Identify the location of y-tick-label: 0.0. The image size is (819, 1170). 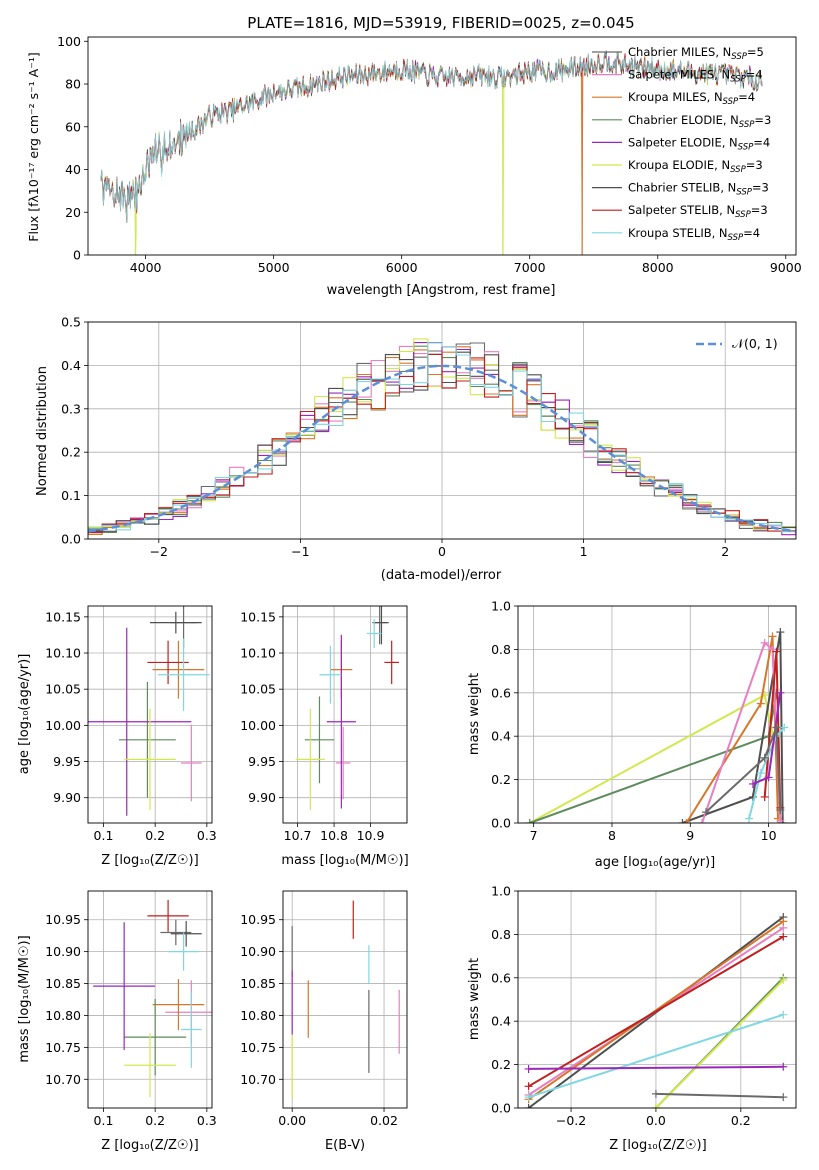
(71, 539).